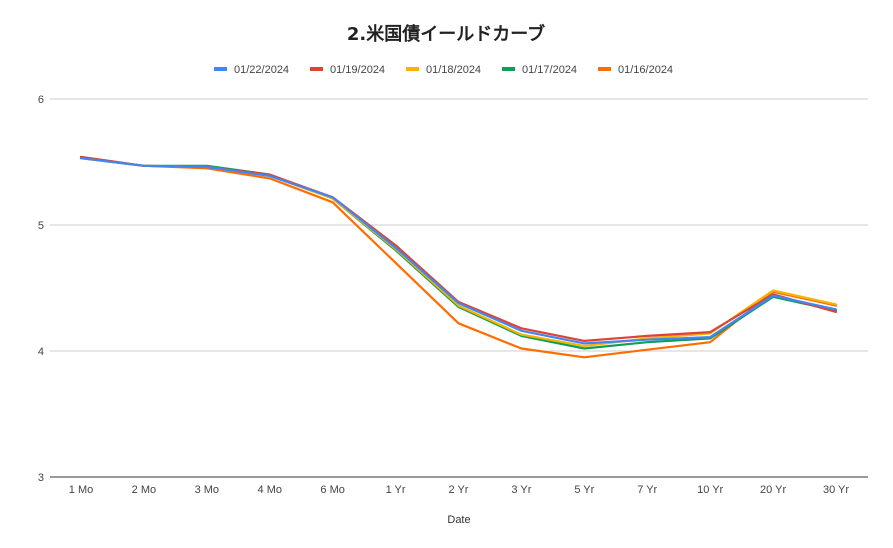 The height and width of the screenshot is (548, 893). I want to click on y-tick-label: 3, so click(41, 478).